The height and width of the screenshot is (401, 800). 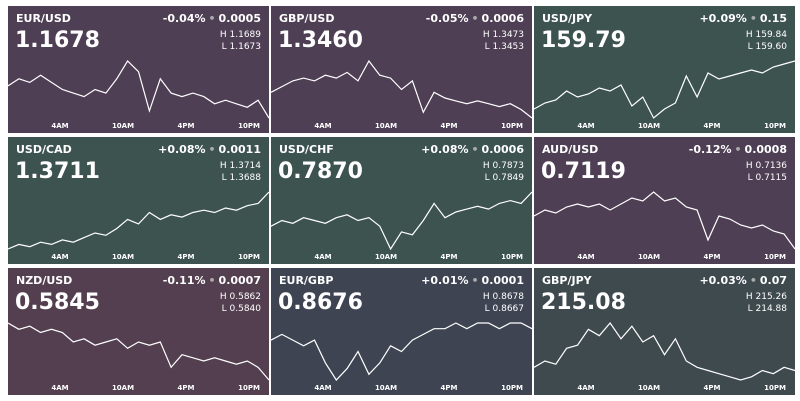 I want to click on change-value: 0.0011, so click(x=239, y=149).